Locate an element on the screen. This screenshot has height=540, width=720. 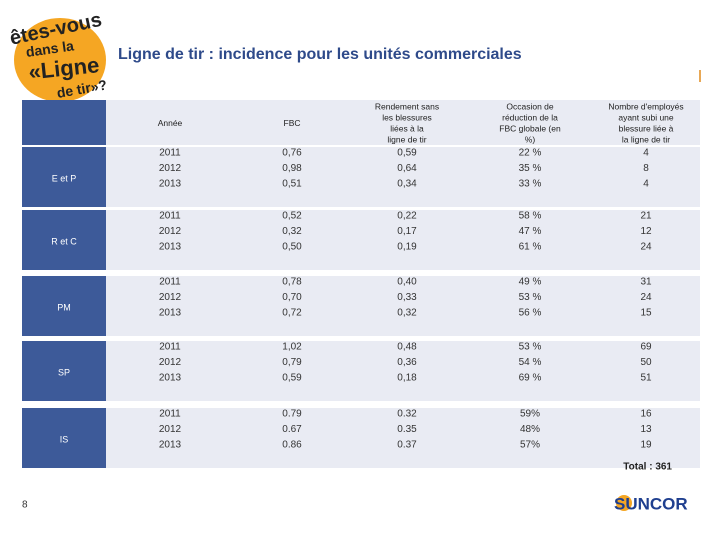
cell: 0,98 is located at coordinates (292, 168).